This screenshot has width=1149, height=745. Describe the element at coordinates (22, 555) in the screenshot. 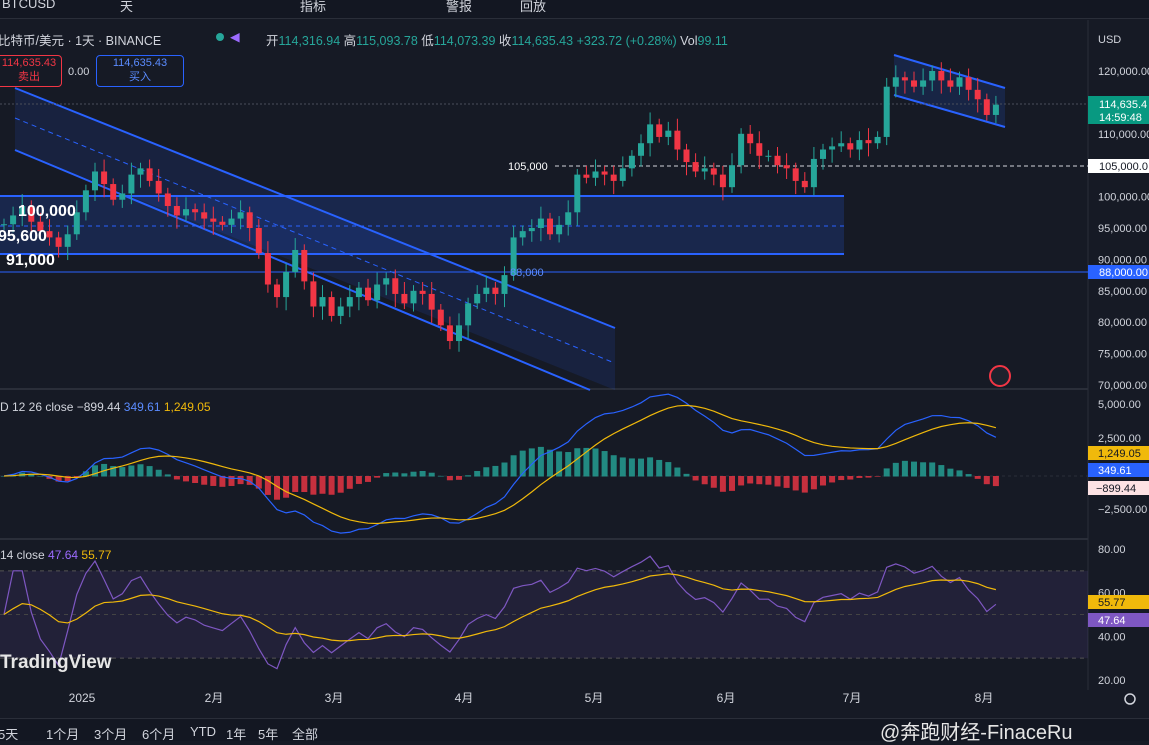

I see `rsi-title: 14 close` at that location.